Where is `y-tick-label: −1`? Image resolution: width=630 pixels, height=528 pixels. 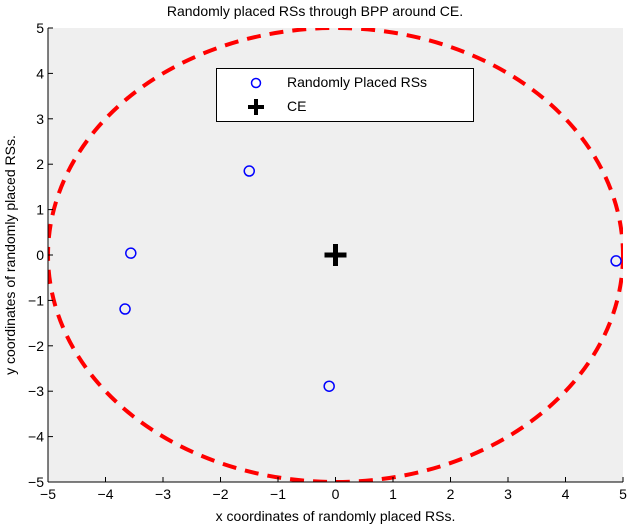 y-tick-label: −1 is located at coordinates (36, 300).